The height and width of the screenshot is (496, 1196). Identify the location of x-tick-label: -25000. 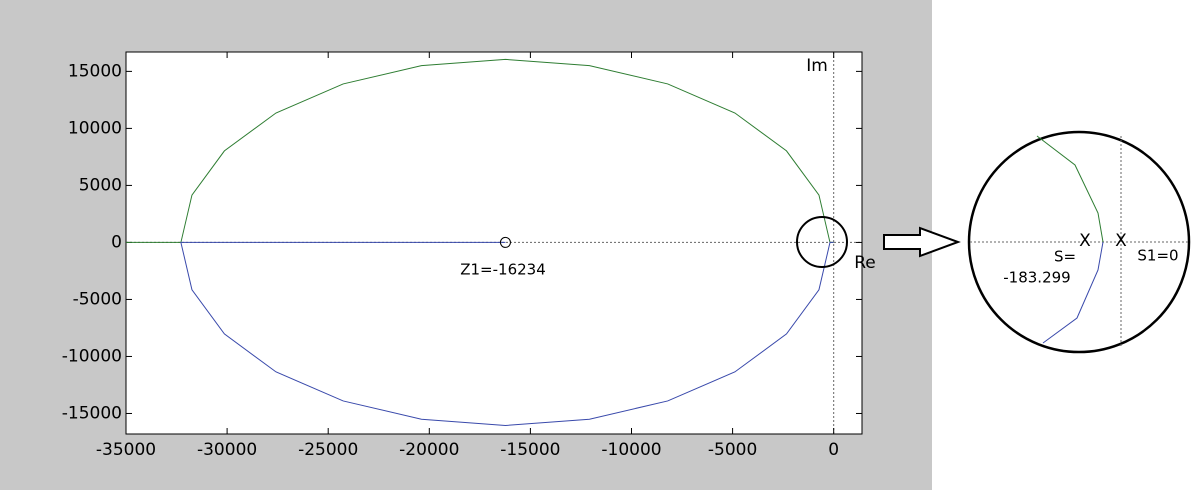
(328, 450).